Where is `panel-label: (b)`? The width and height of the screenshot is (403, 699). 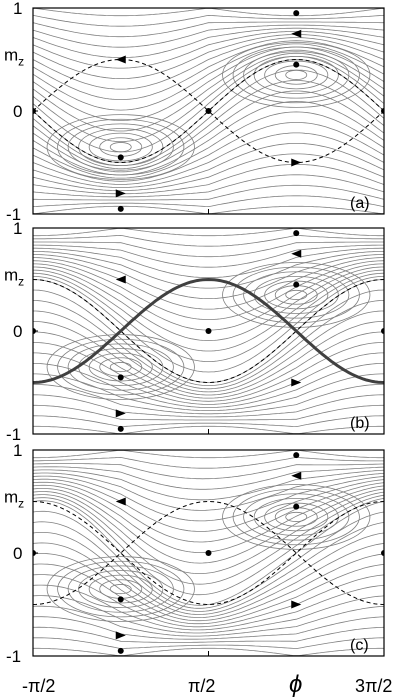
panel-label: (b) is located at coordinates (360, 423).